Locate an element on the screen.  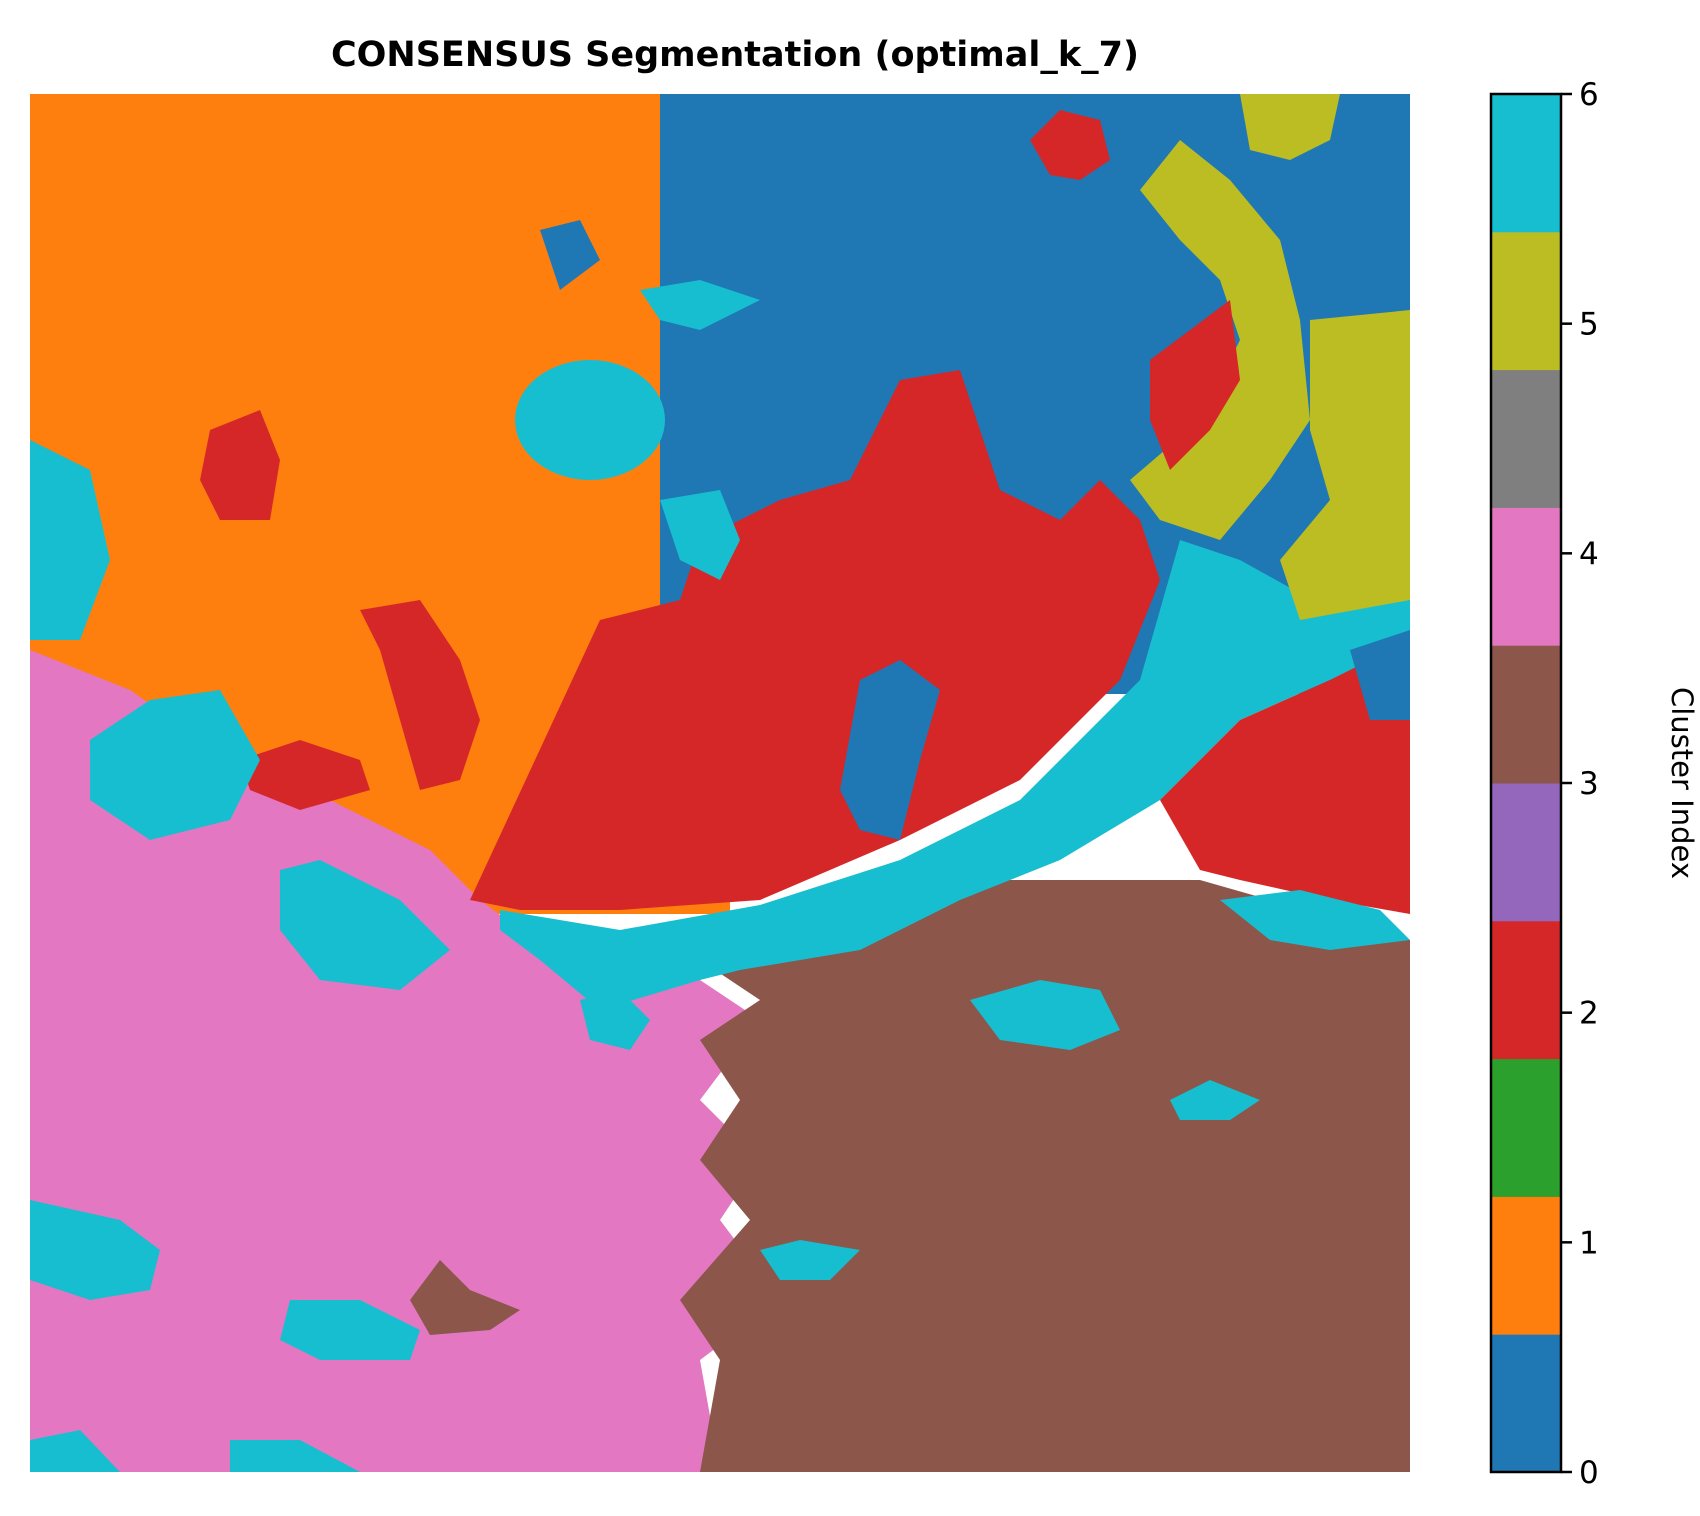
region-brown-blob is located at coordinates (465, 1297).